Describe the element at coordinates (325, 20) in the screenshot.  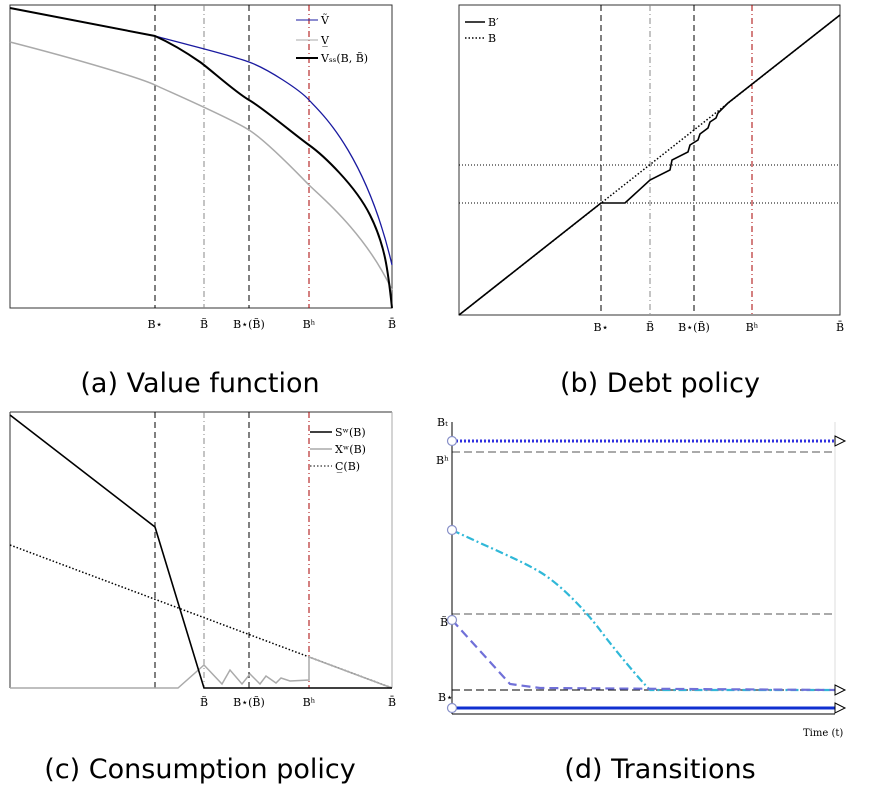
I see `legend-label: Ṽ` at that location.